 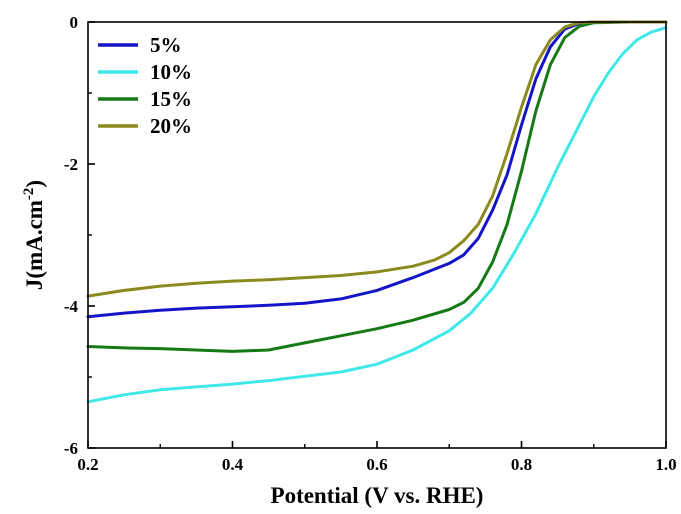 What do you see at coordinates (376, 464) in the screenshot?
I see `x-tick-label: 0.6` at bounding box center [376, 464].